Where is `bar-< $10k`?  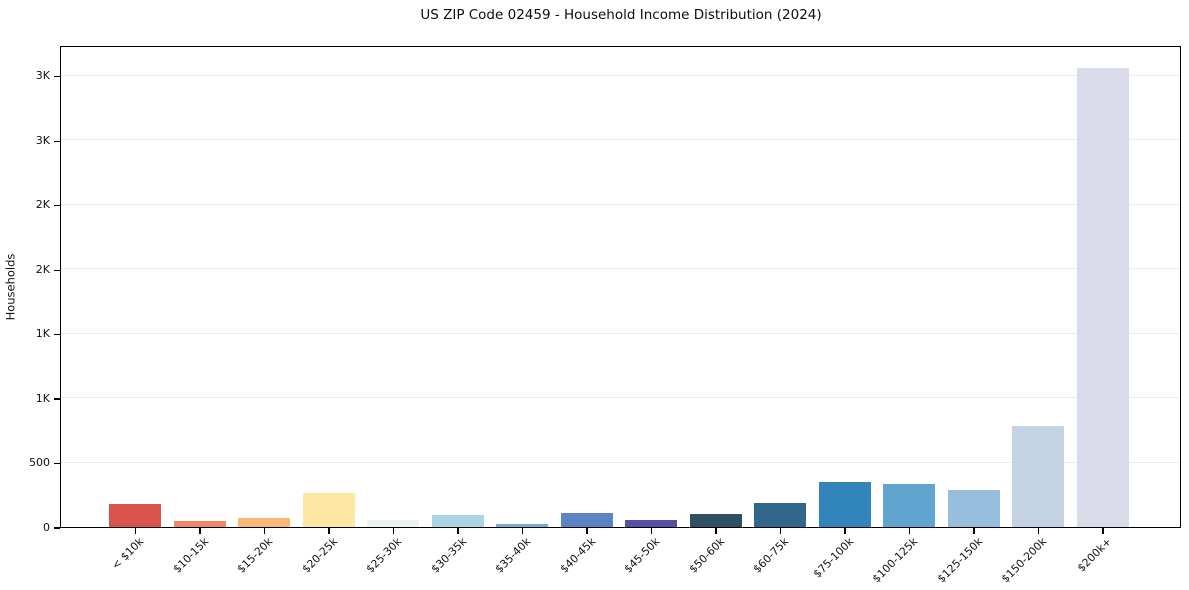 bar-< $10k is located at coordinates (135, 515).